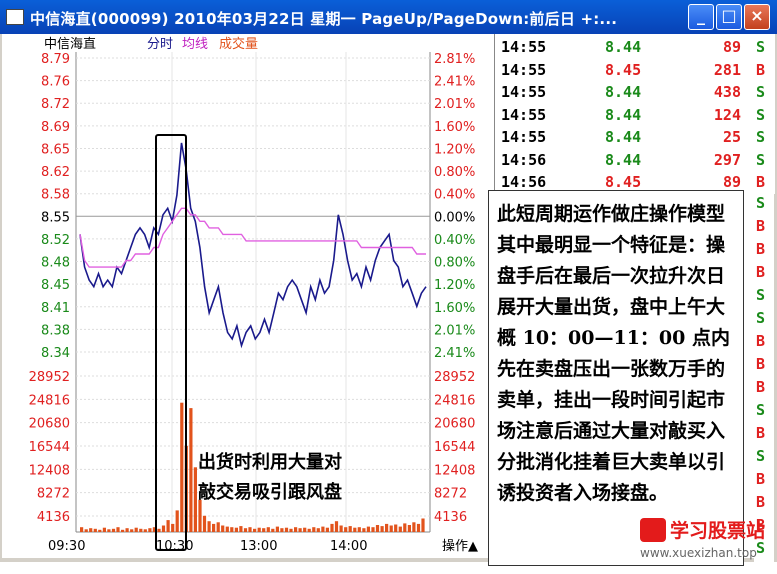  I want to click on operate-button: 操作▲, so click(460, 546).